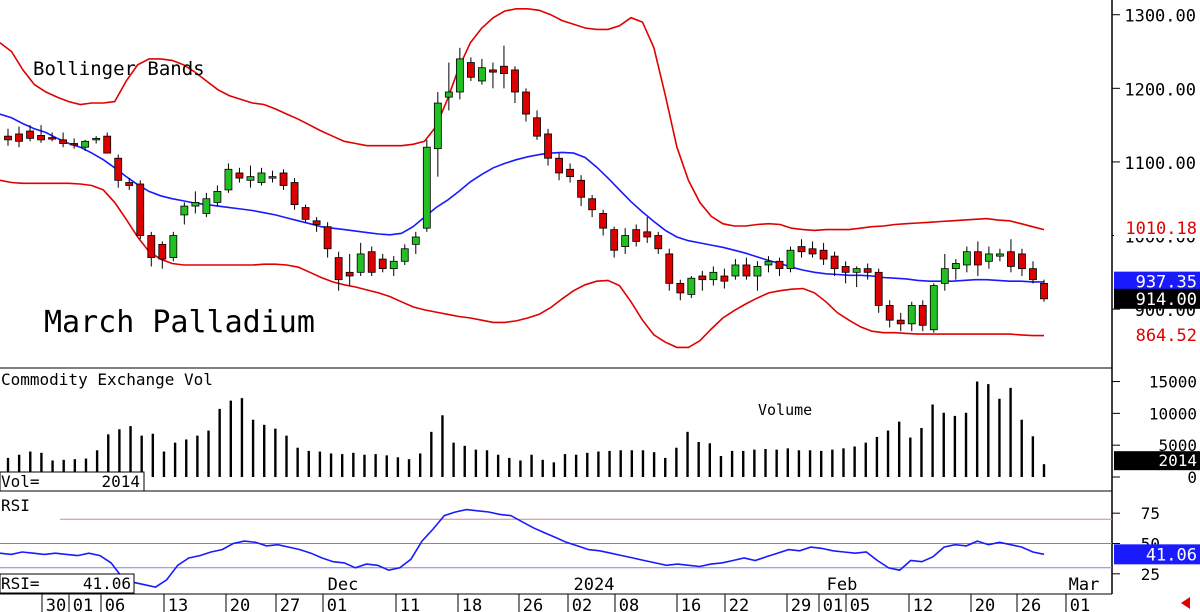 Image resolution: width=1200 pixels, height=612 pixels. What do you see at coordinates (1150, 574) in the screenshot?
I see `rsi-y-tick-label: 25` at bounding box center [1150, 574].